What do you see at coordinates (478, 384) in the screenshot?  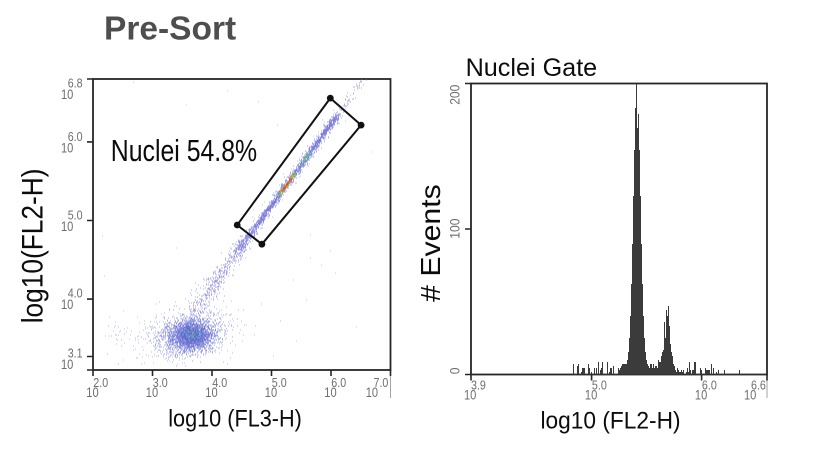 I see `svg-text: 3.9` at bounding box center [478, 384].